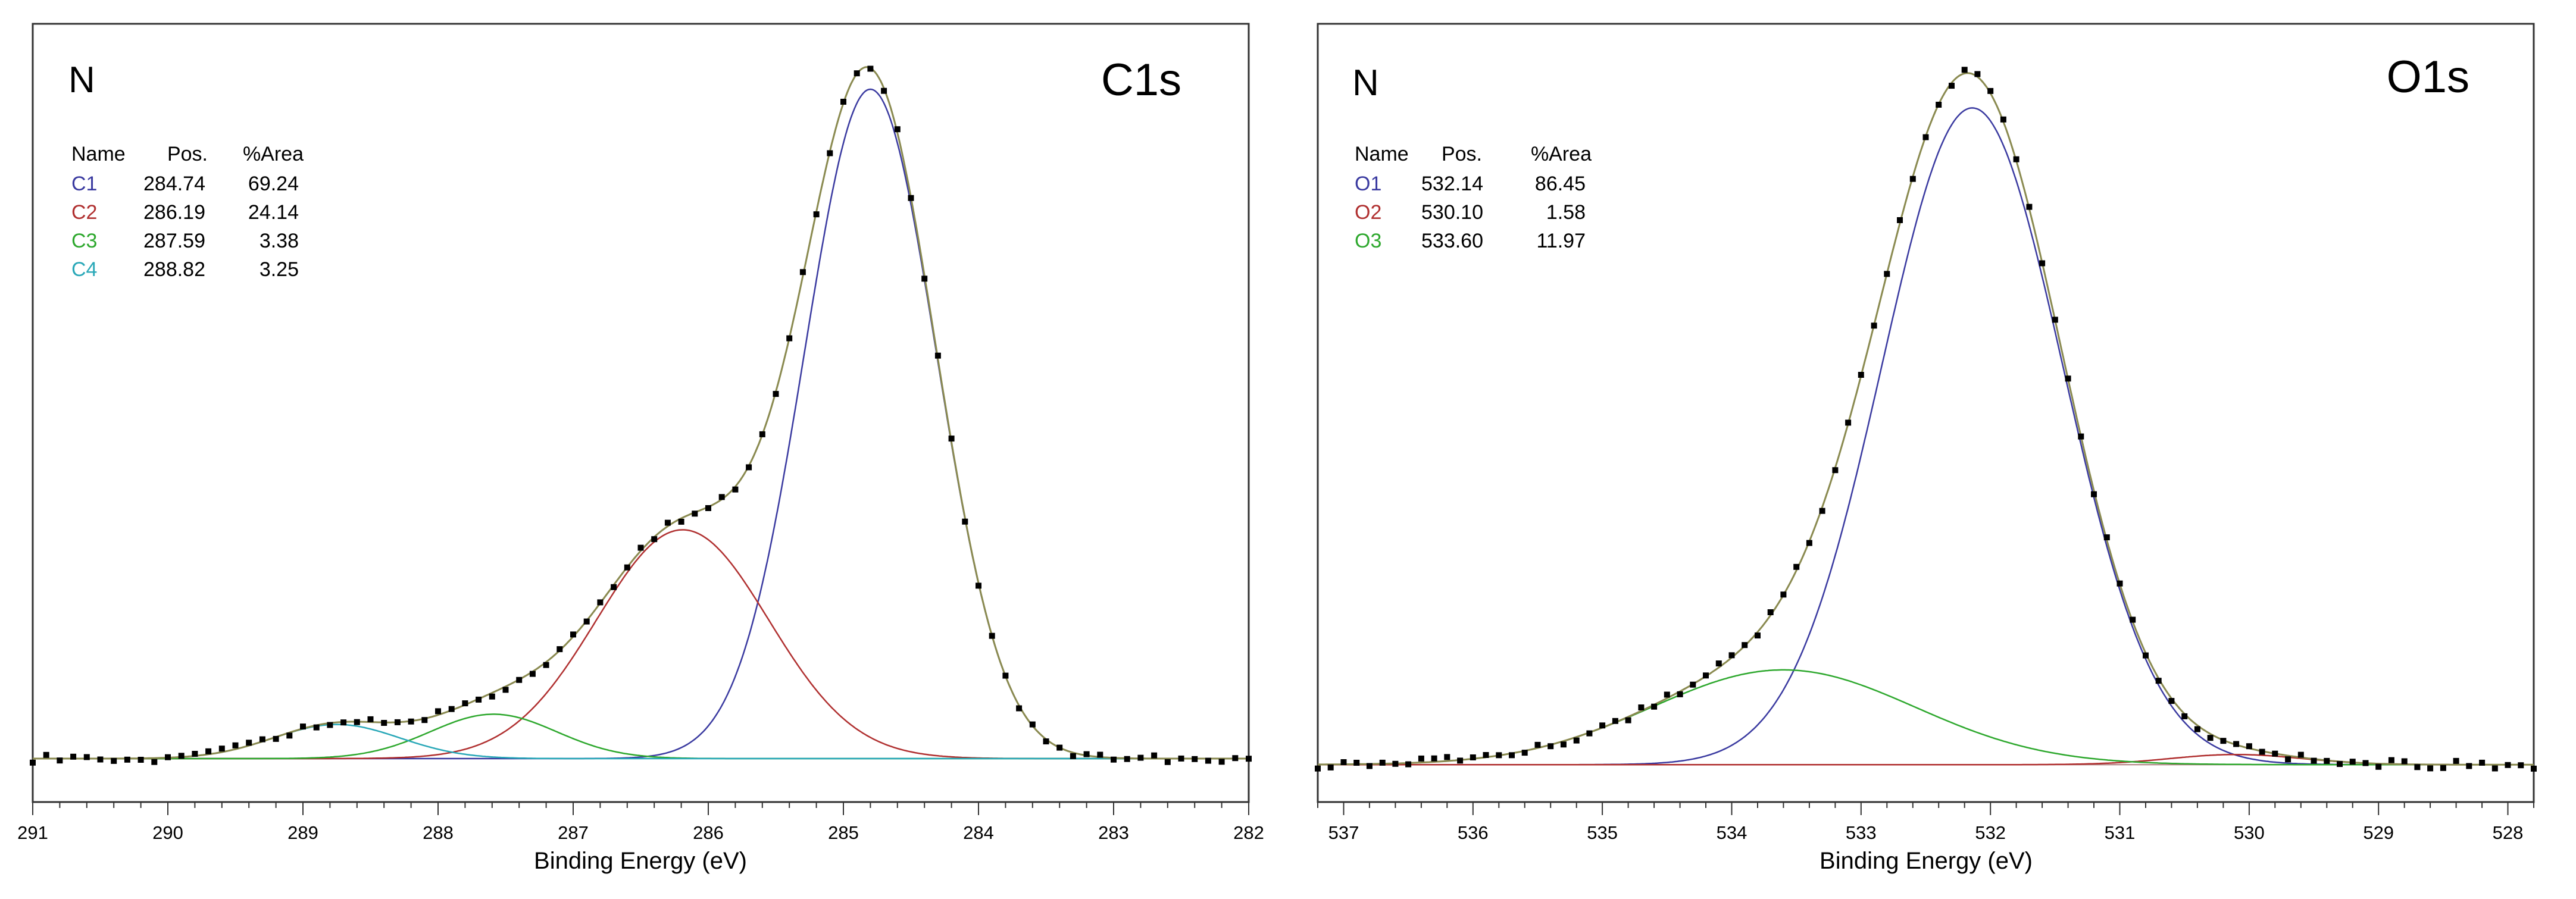  Describe the element at coordinates (1343, 833) in the screenshot. I see `x-tick-label: 537` at that location.